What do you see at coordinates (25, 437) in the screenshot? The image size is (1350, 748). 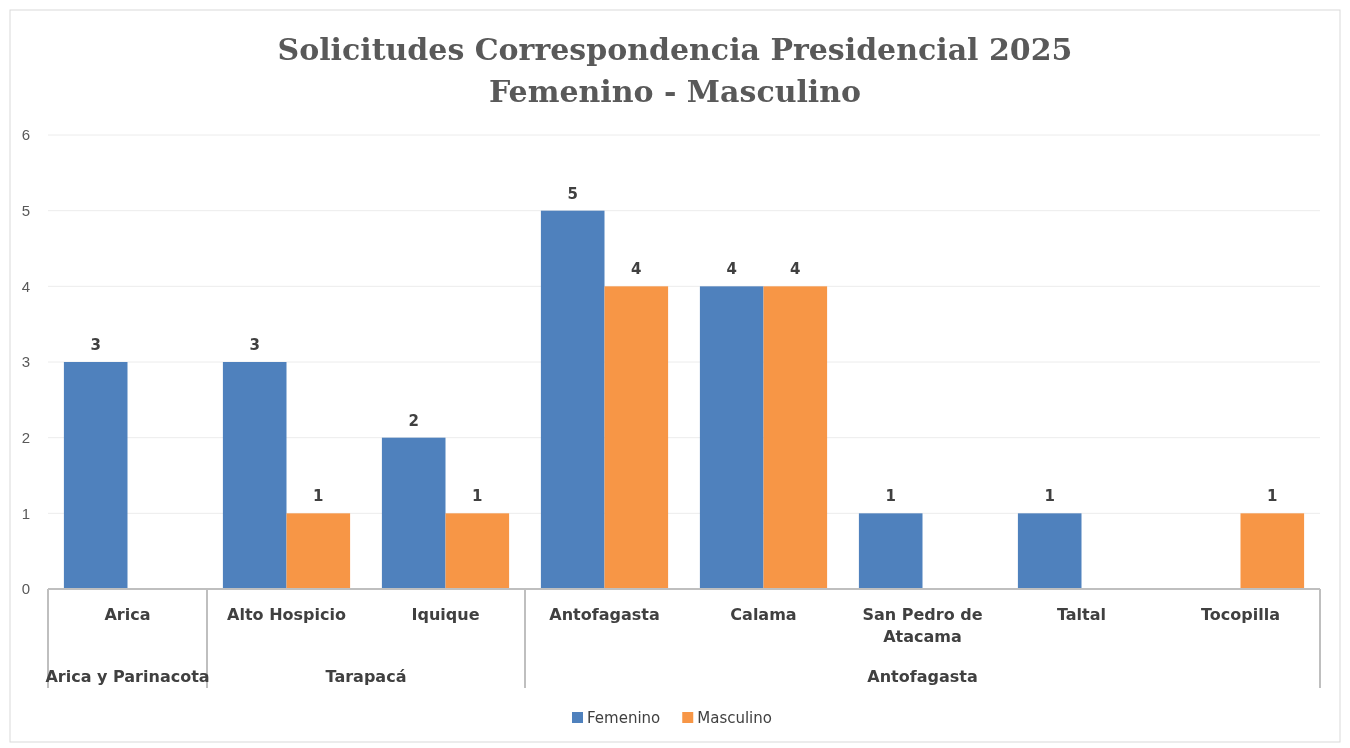 I see `y-tick-label: 2` at bounding box center [25, 437].